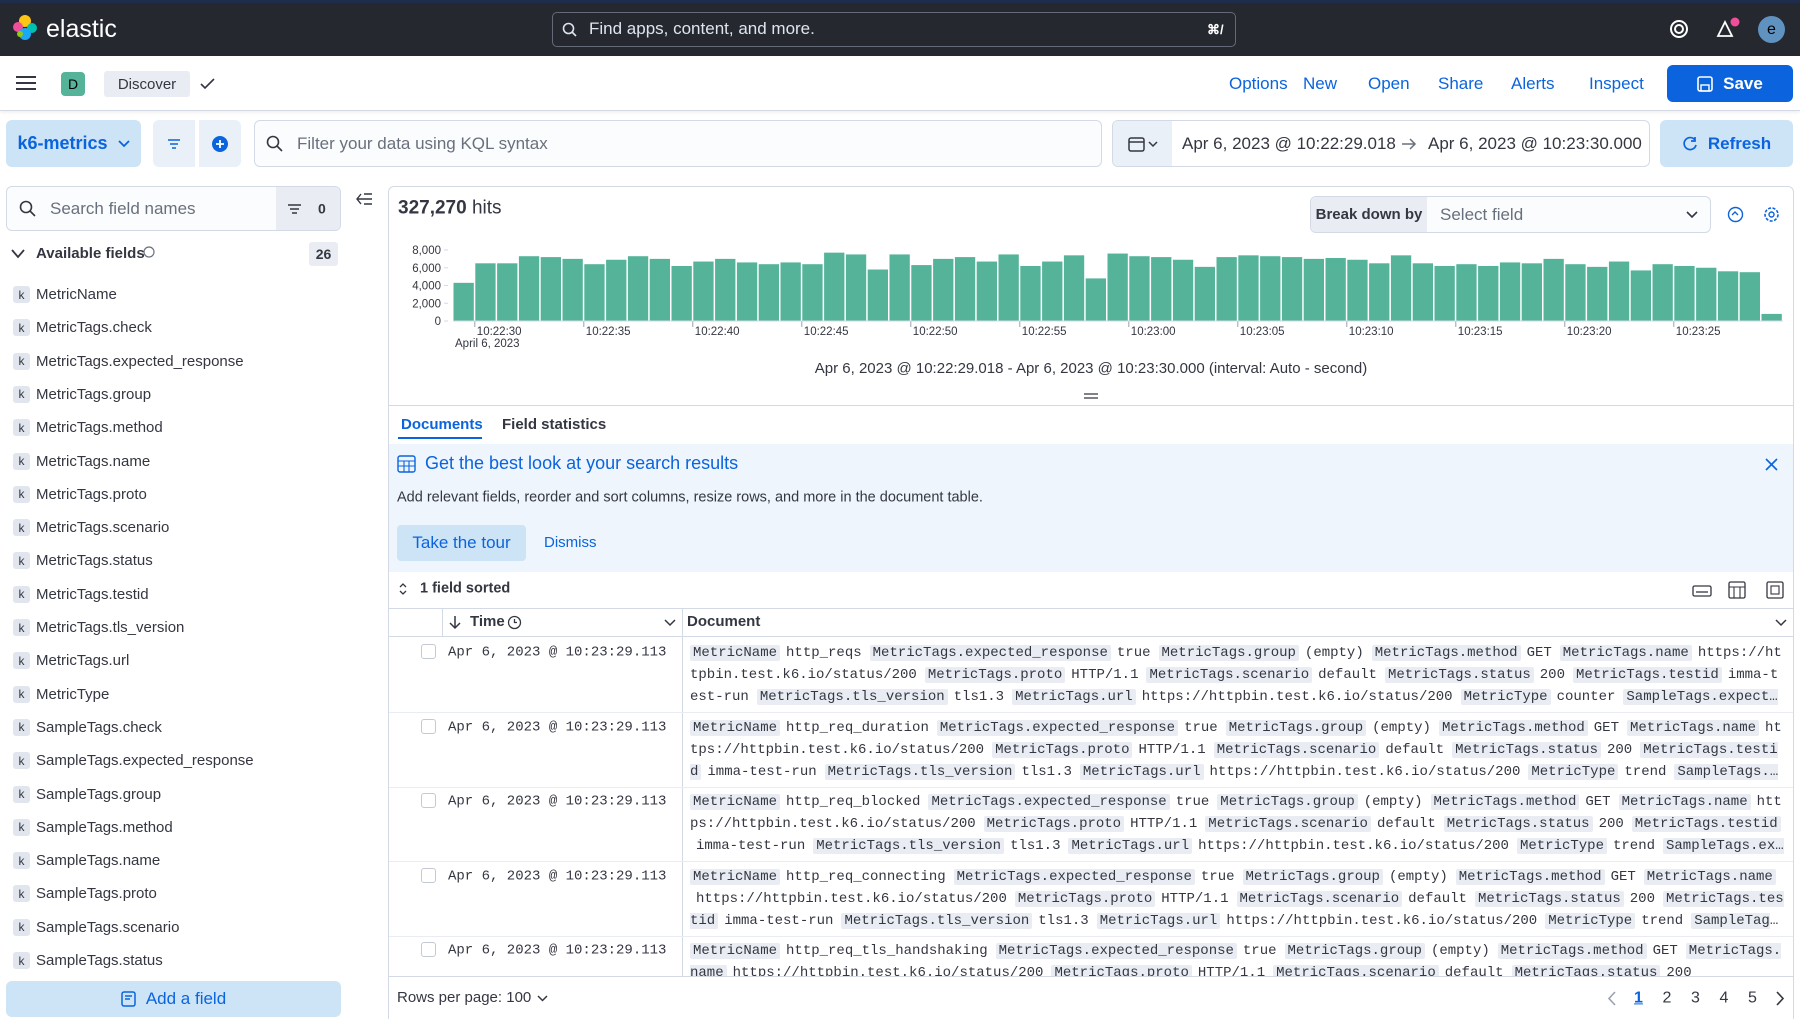  I want to click on column-header: Time, so click(487, 621).